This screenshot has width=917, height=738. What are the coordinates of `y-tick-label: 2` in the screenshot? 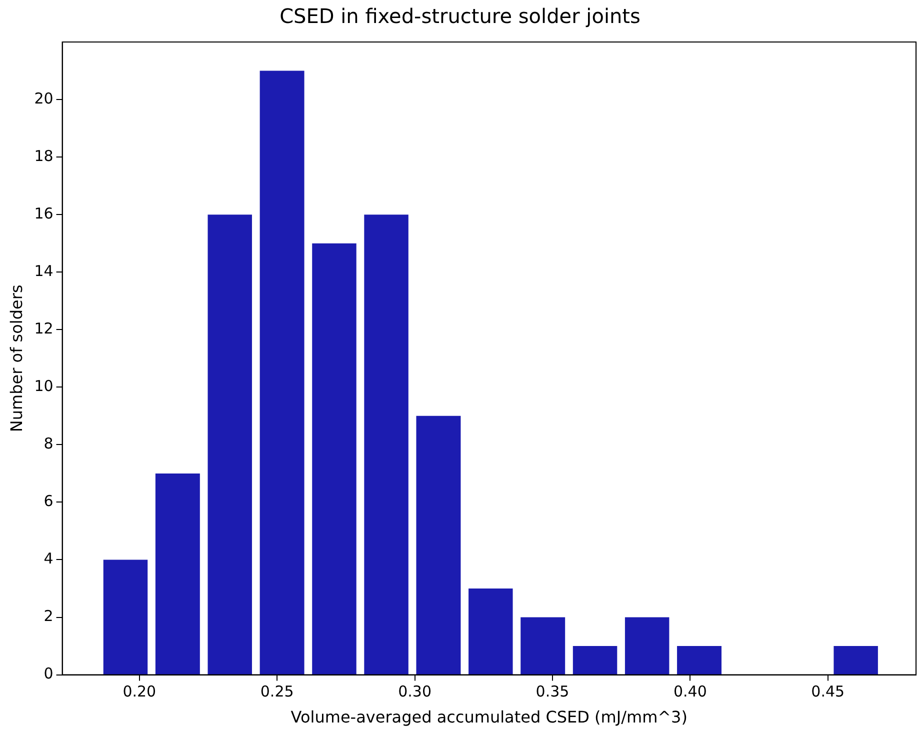 It's located at (49, 616).